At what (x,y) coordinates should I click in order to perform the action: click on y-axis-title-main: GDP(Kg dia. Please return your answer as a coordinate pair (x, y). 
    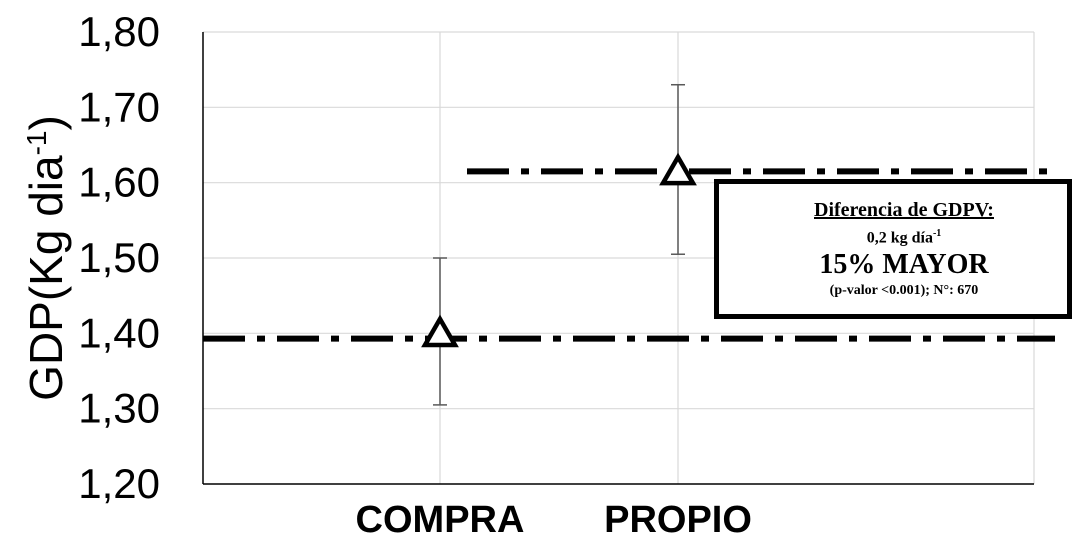
    Looking at the image, I should click on (46, 278).